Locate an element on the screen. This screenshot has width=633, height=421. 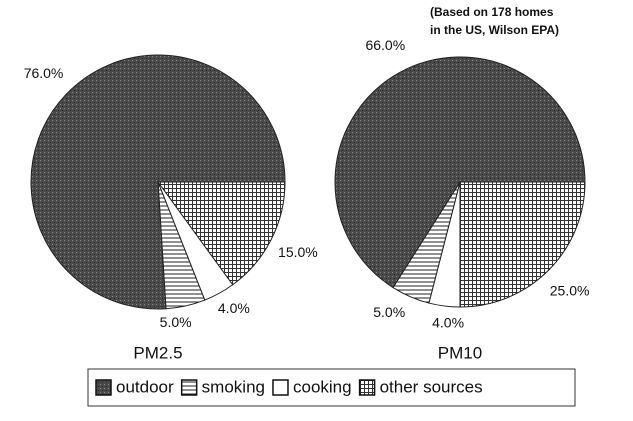
data-label: 25.0% is located at coordinates (570, 290).